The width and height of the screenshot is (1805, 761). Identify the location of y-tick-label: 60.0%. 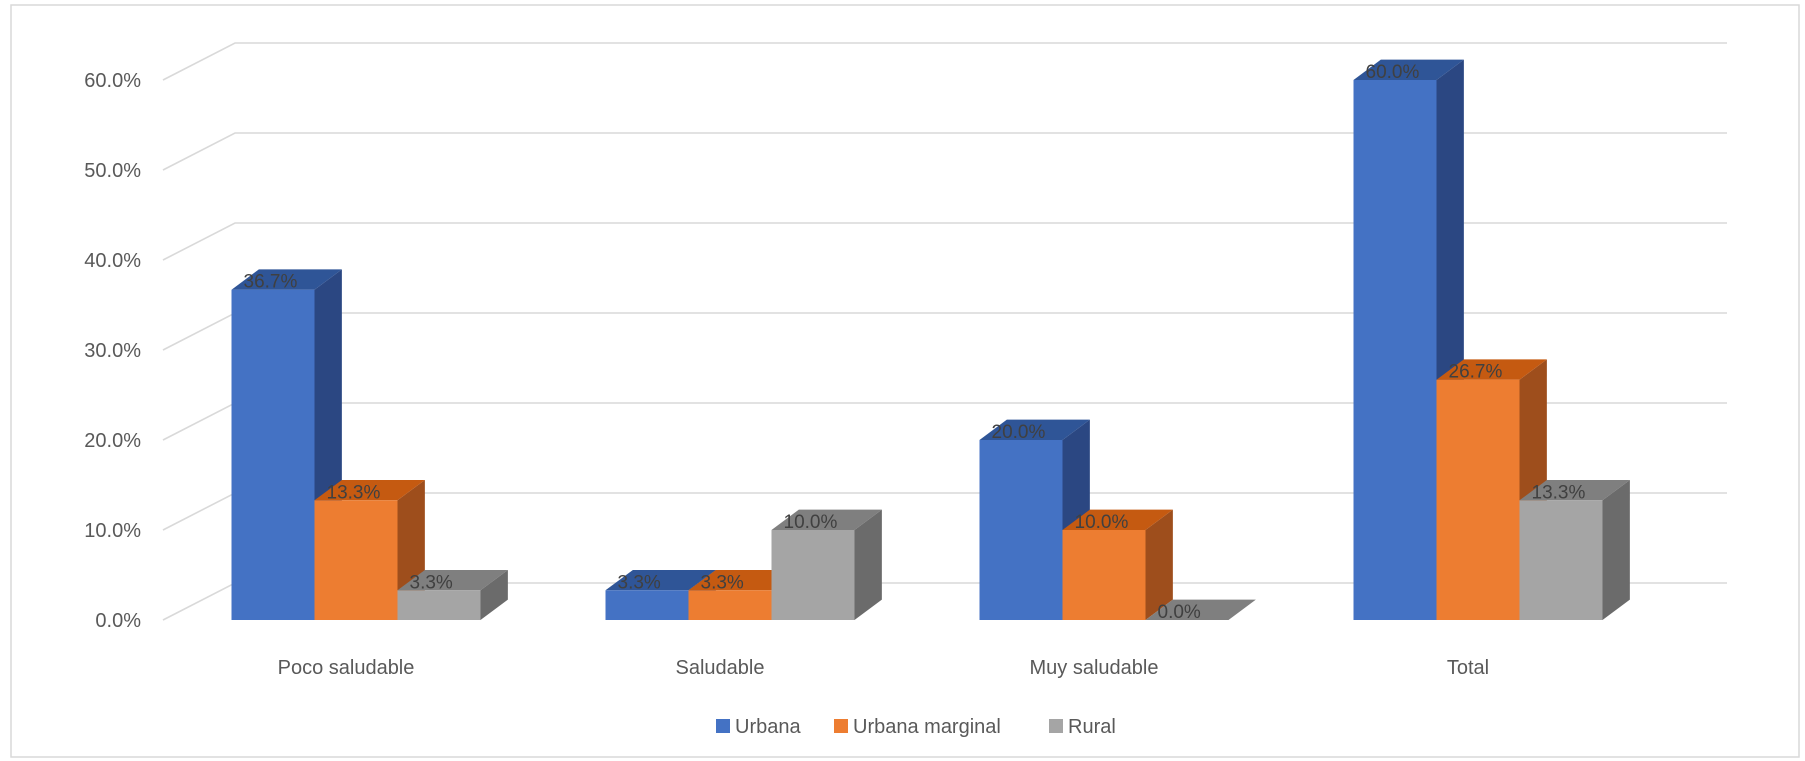
(112, 81).